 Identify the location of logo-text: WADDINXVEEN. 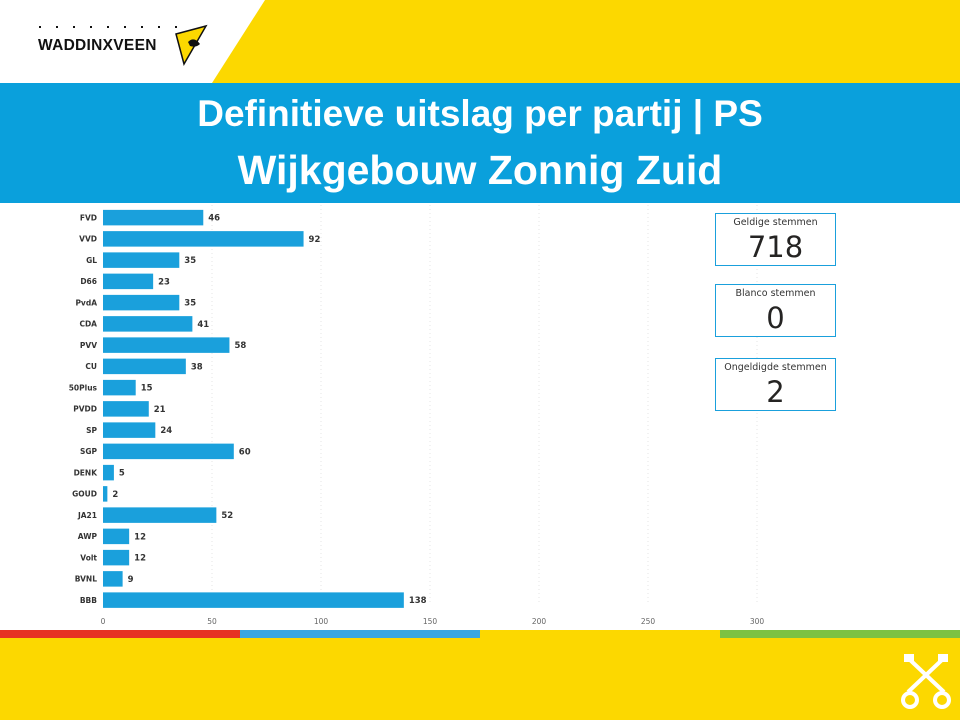
(97, 45).